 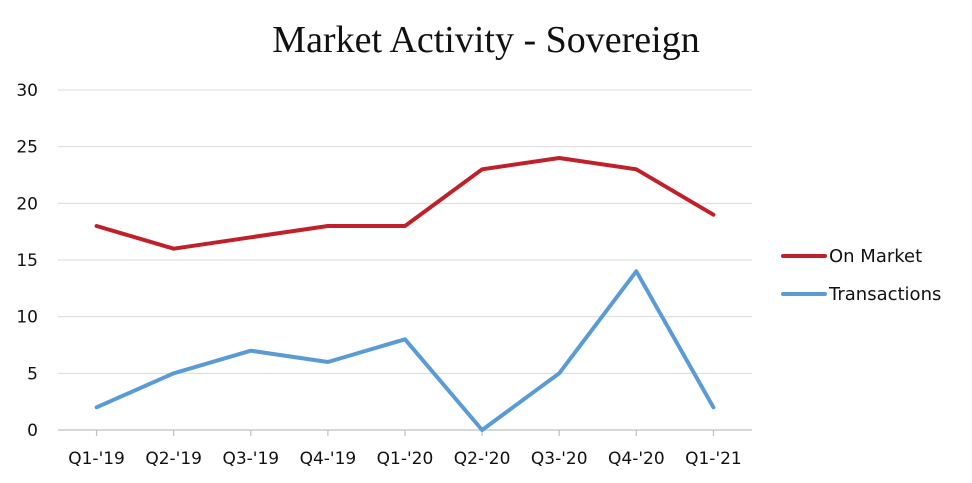 I want to click on legend-label: On Market, so click(x=875, y=256).